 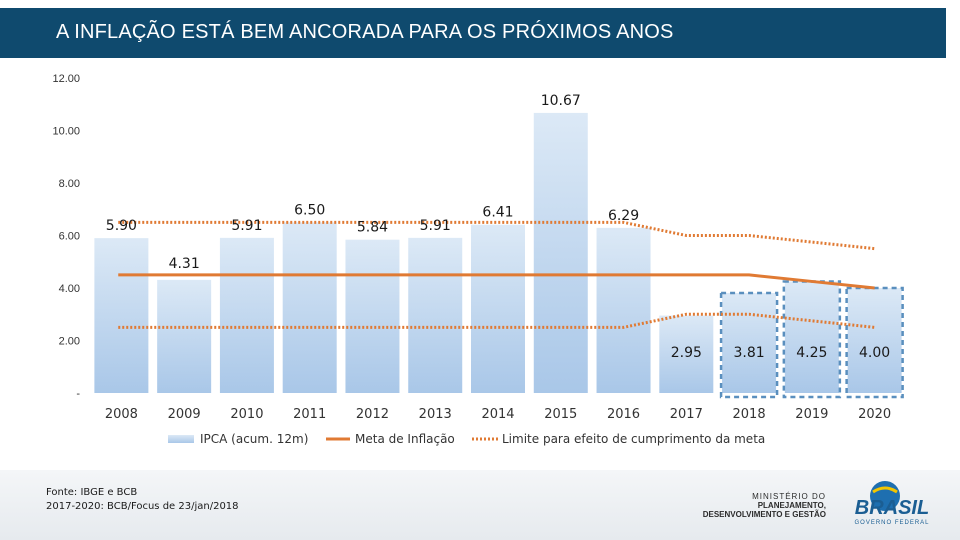 I want to click on bar-2016, so click(x=623, y=310).